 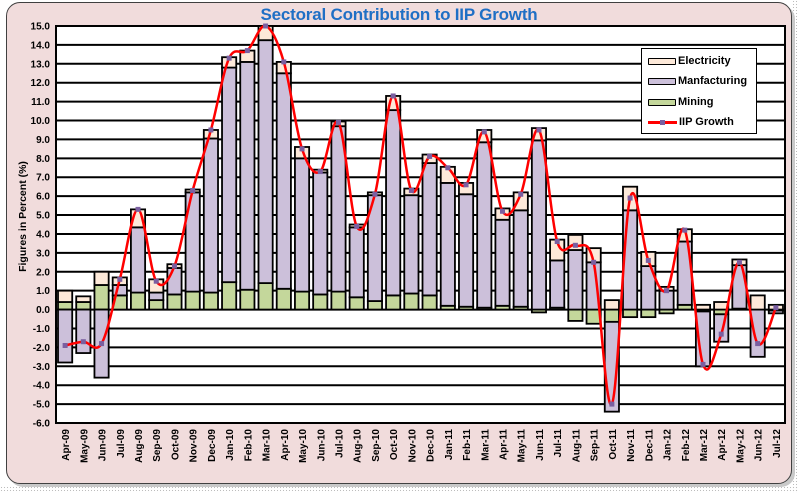 What do you see at coordinates (576, 446) in the screenshot?
I see `x-tick-label: Aug-11` at bounding box center [576, 446].